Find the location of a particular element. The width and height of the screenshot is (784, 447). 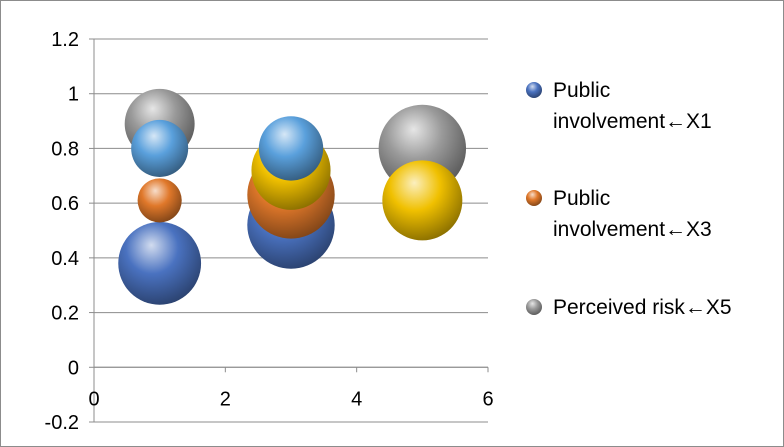

y-tick-label: -0.2 is located at coordinates (62, 423).